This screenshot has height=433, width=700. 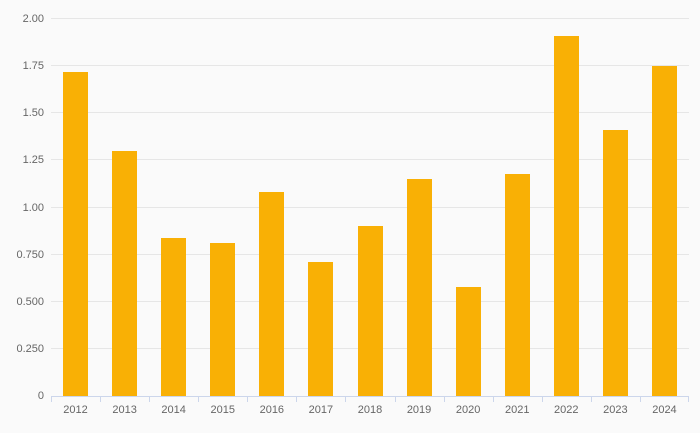 I want to click on y-axis-labels: 0 0.250 0.500 0.750 1.00 1.25 1.50 1.75 2.00, so click(x=22, y=207).